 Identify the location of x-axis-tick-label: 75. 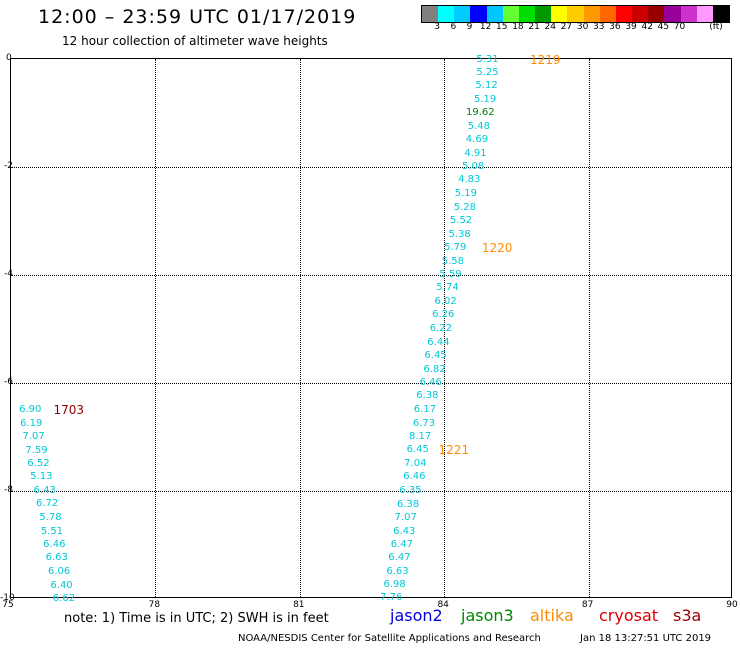
(8, 605).